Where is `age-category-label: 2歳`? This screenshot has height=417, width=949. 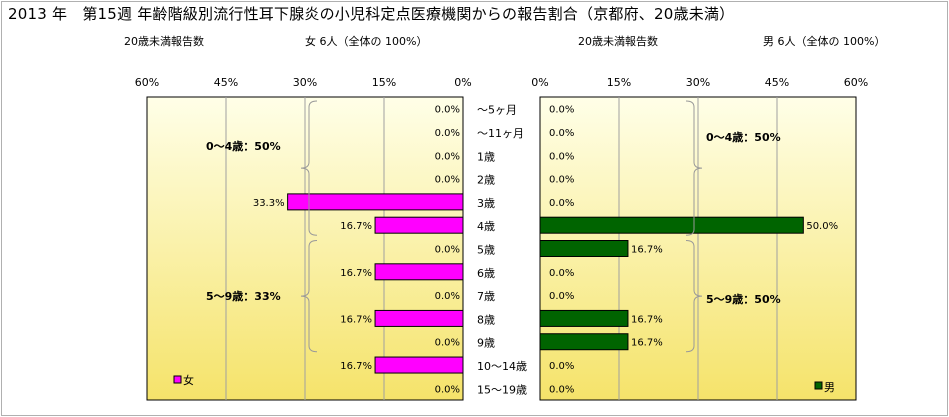 age-category-label: 2歳 is located at coordinates (486, 180).